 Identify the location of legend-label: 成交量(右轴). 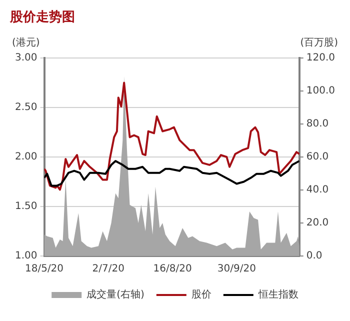
(115, 294).